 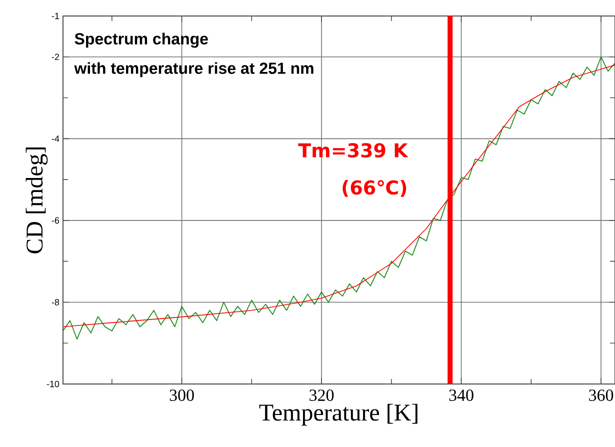 I want to click on annotation: (66℃), so click(x=374, y=188).